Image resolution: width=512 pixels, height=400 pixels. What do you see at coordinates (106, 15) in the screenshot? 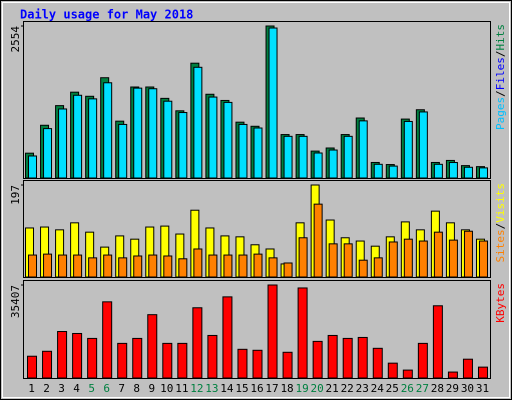
I see `chart-title: Daily usage for May 2018` at bounding box center [106, 15].